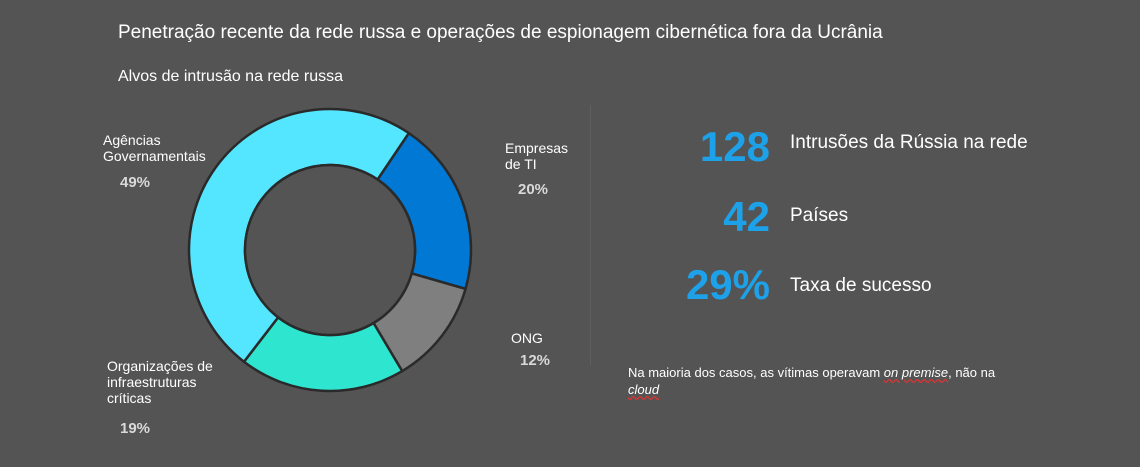  I want to click on stat-value-intrusions: 128, so click(734, 146).